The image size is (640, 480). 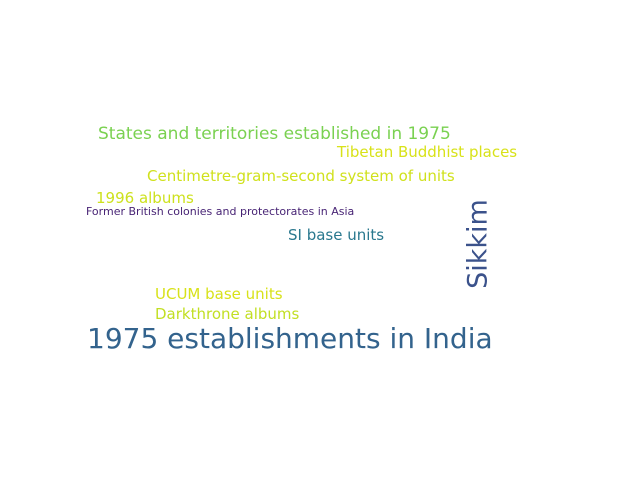 What do you see at coordinates (301, 176) in the screenshot?
I see `word-centimetre-gram-second-system-of-units: Centimetre-gram-second system of units` at bounding box center [301, 176].